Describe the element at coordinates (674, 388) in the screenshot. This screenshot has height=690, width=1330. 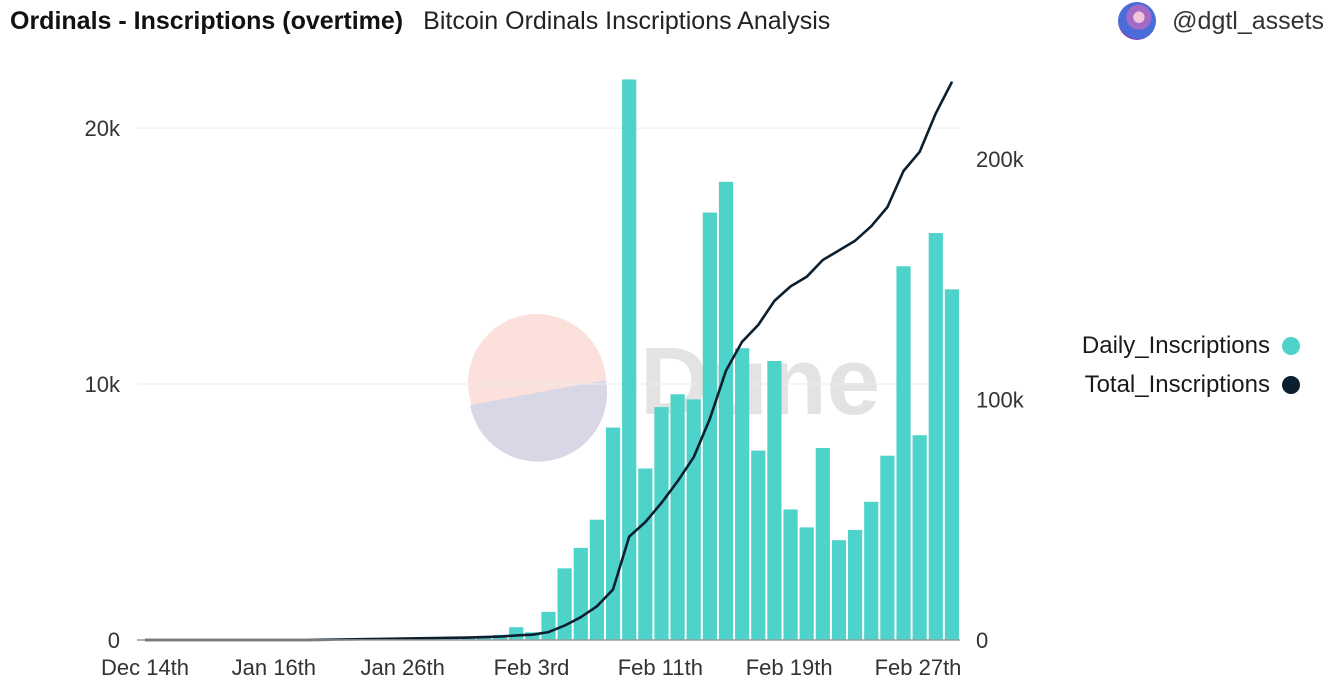
I see `dune-watermark: Dune` at that location.